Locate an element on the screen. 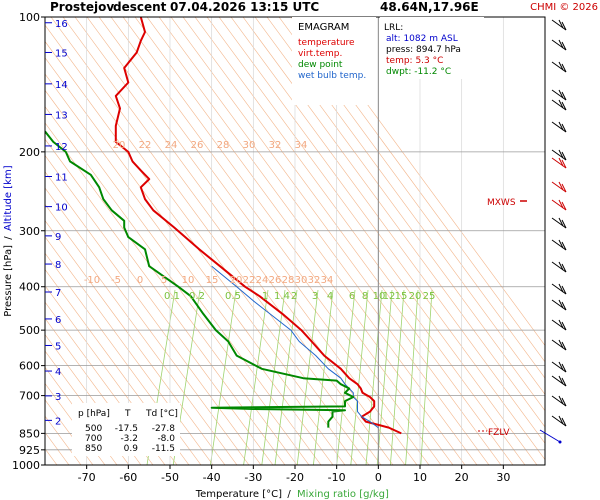 Image resolution: width=600 pixels, height=500 pixels. x-tick-label: -30 is located at coordinates (253, 477).